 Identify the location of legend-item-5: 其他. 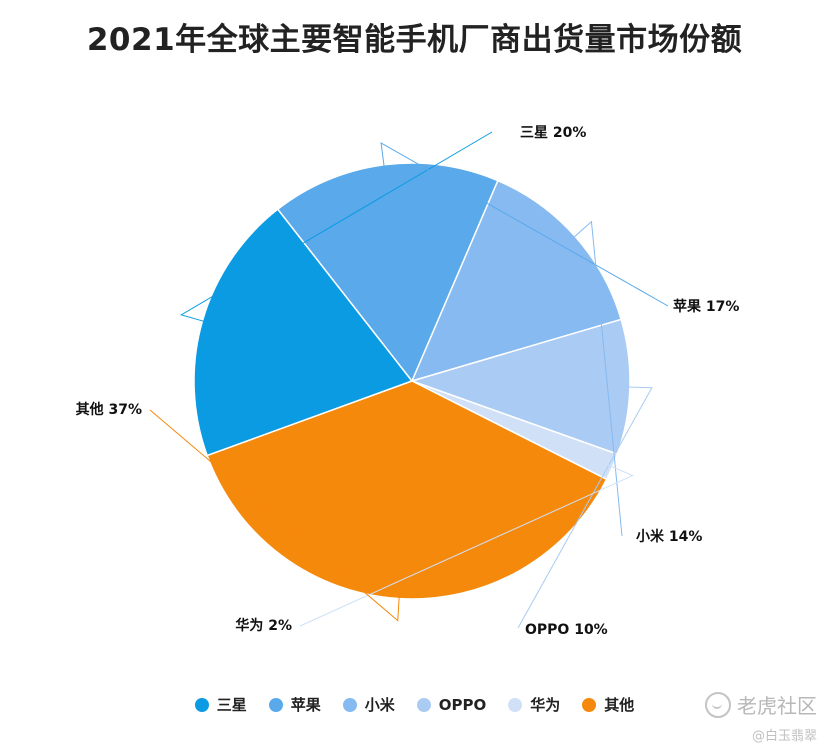
(608, 704).